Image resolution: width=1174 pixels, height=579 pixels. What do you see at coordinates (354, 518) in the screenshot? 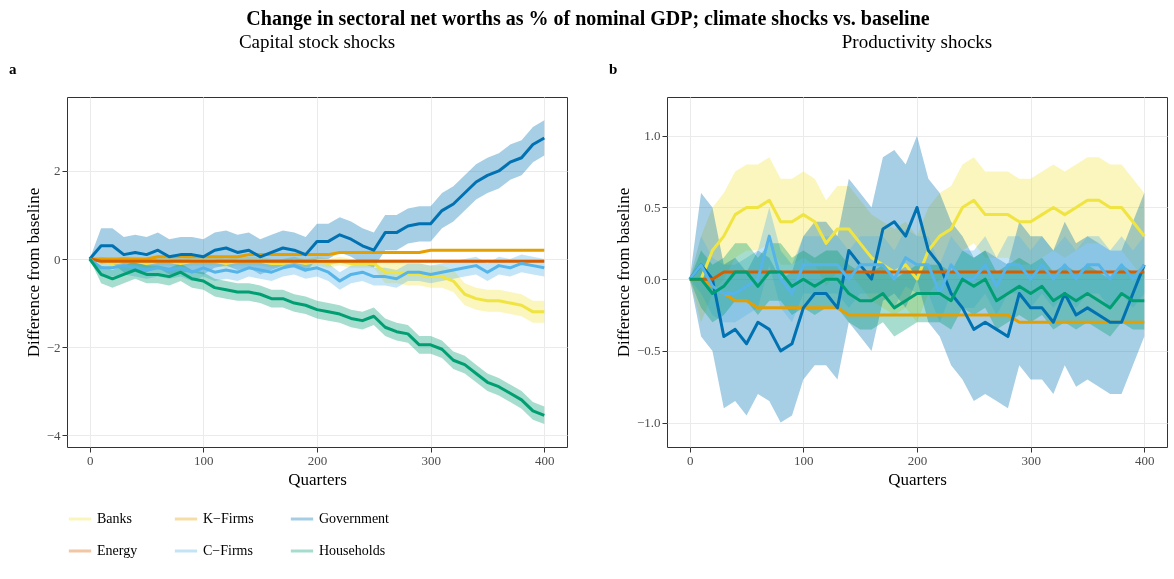
I see `legend-label: Government` at bounding box center [354, 518].